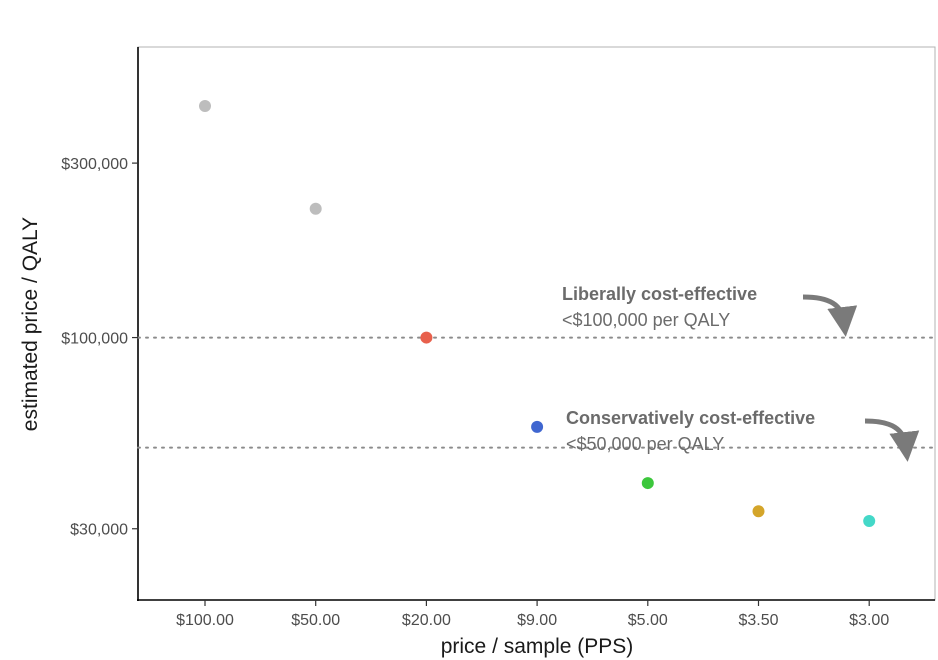 The image size is (938, 660). I want to click on reference-lines, so click(536, 392).